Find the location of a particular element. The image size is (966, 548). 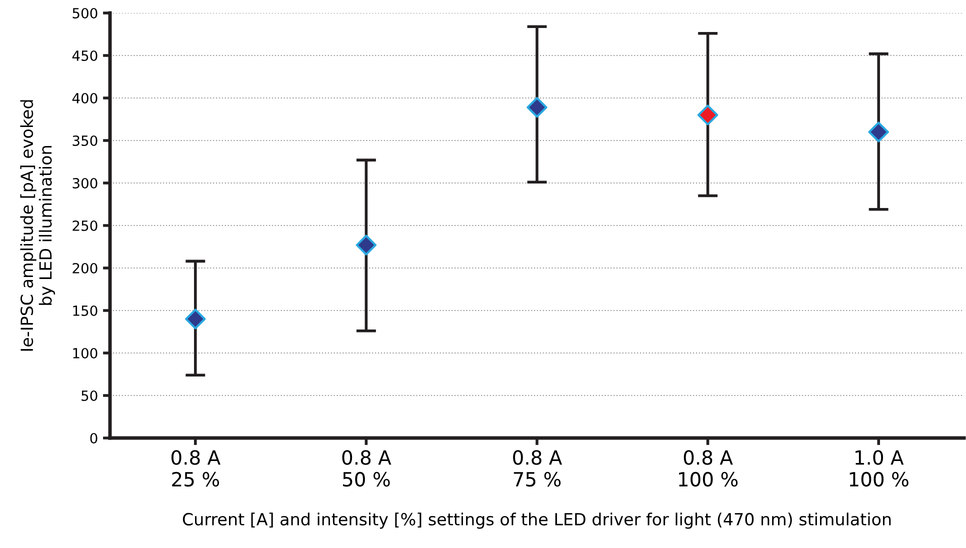

y-tick-label: 300 is located at coordinates (85, 183).